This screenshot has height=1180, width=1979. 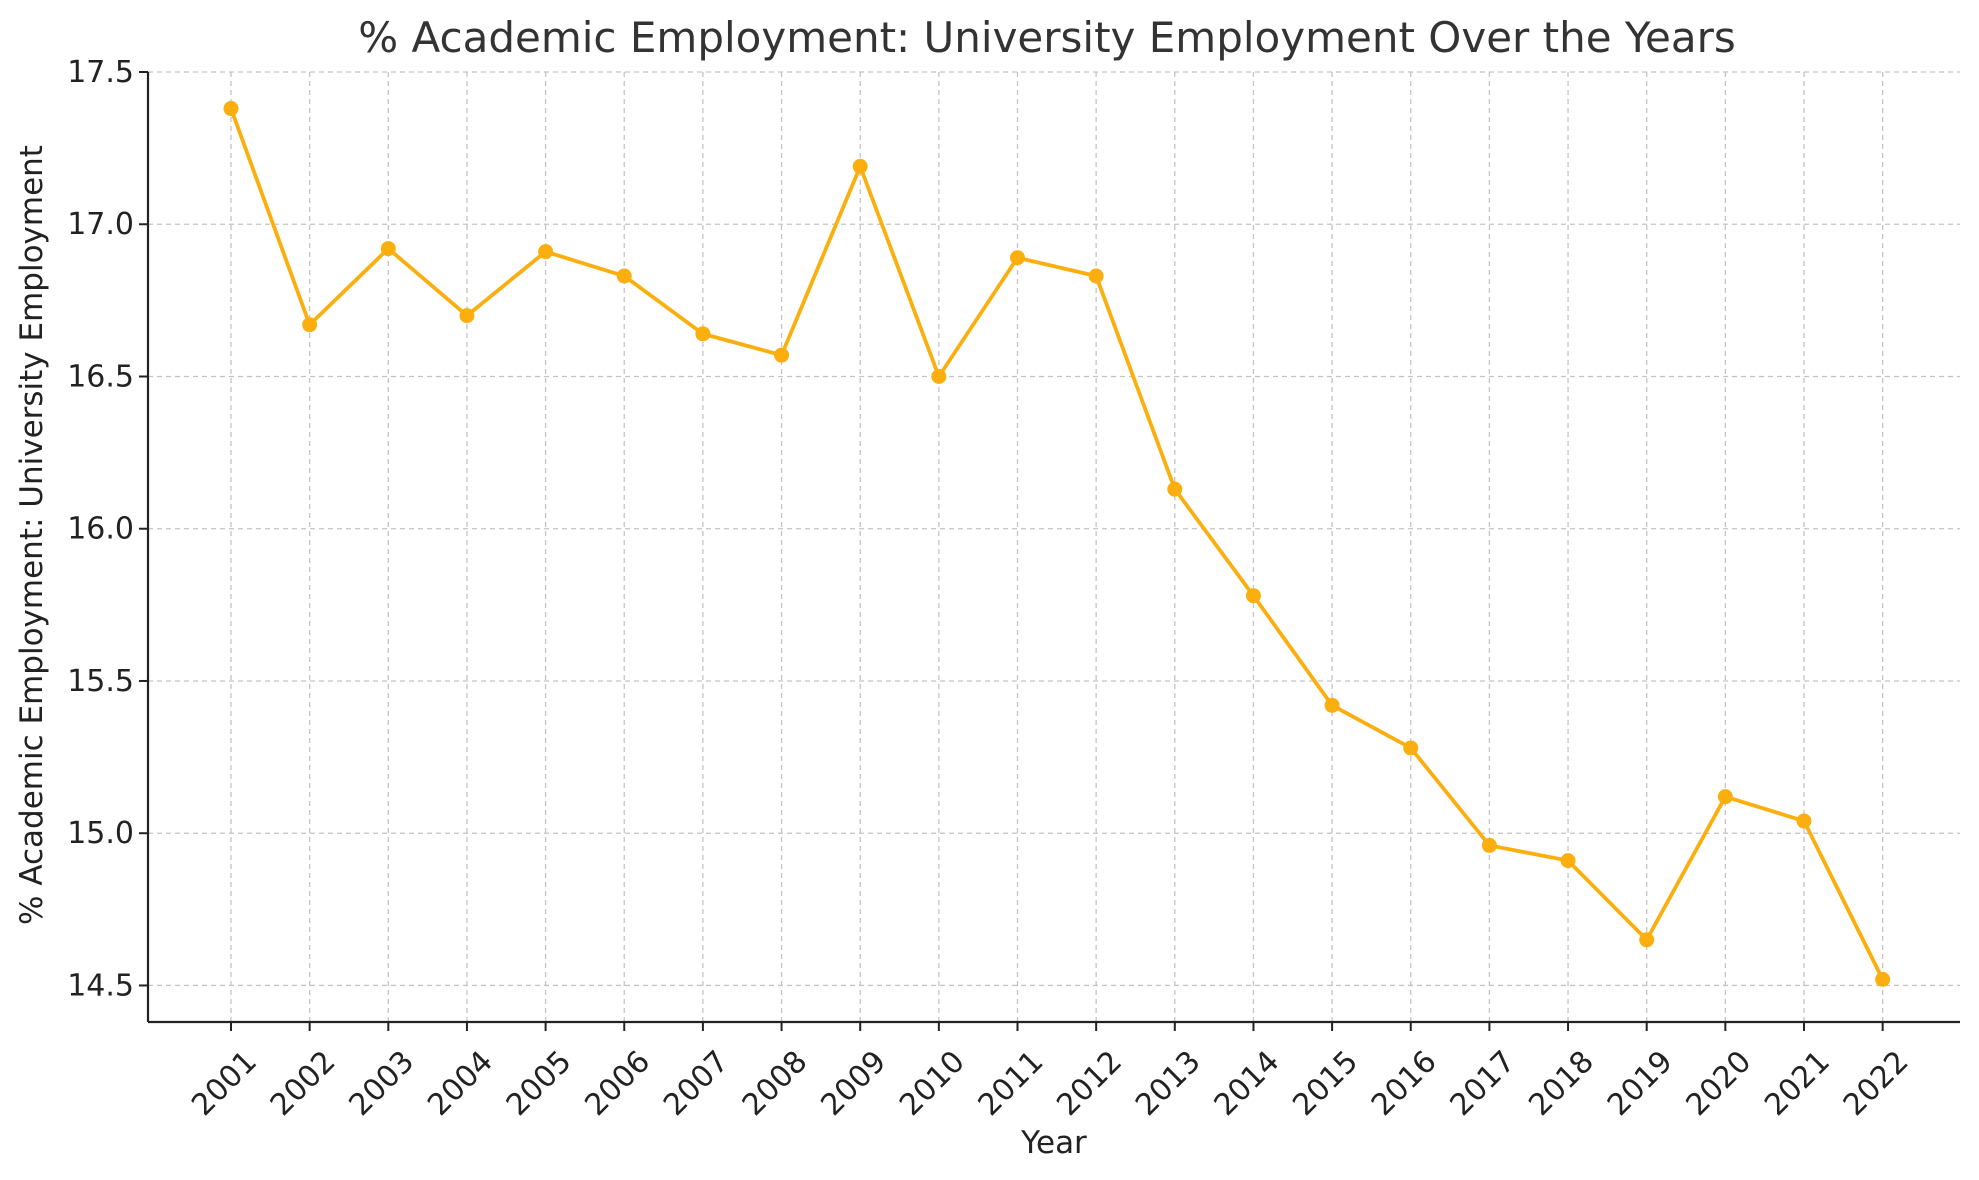 I want to click on x-tick-label: 2019, so click(x=1640, y=1083).